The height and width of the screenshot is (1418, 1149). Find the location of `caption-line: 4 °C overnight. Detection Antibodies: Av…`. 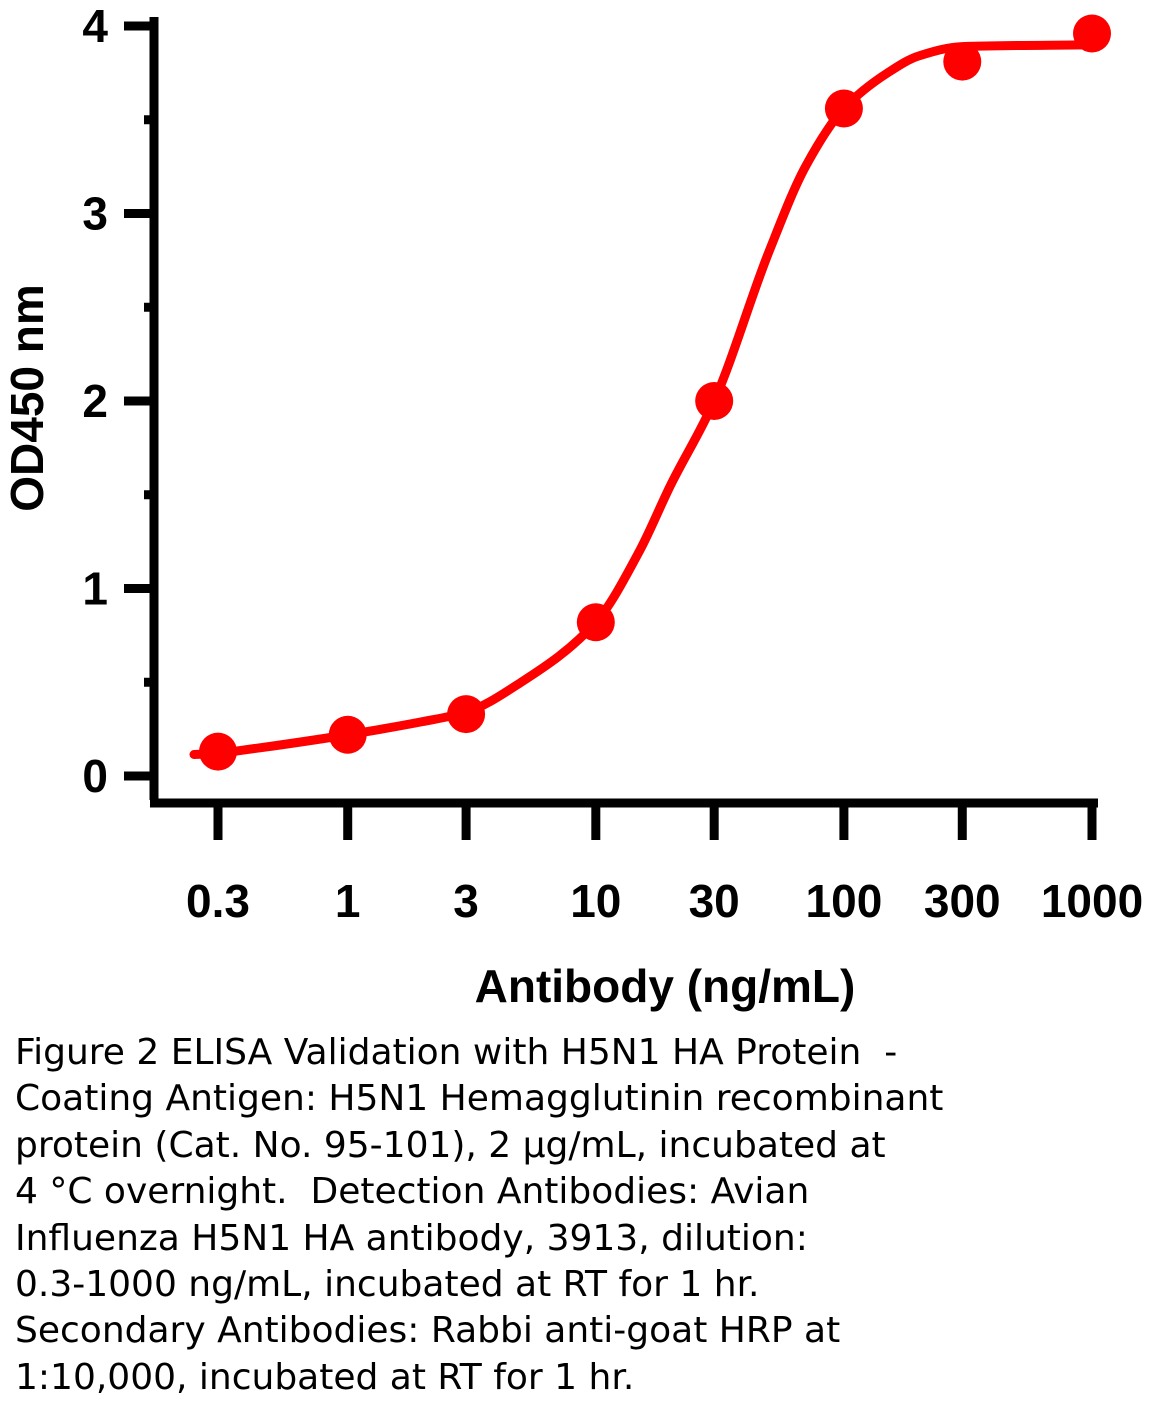

caption-line: 4 °C overnight. Detection Antibodies: Av… is located at coordinates (412, 1192).